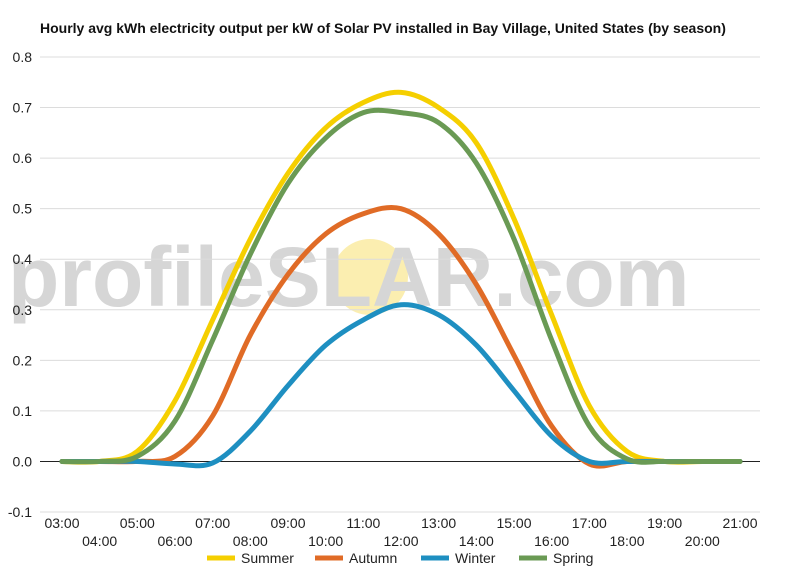  I want to click on x-tick-label: 18:00, so click(626, 541).